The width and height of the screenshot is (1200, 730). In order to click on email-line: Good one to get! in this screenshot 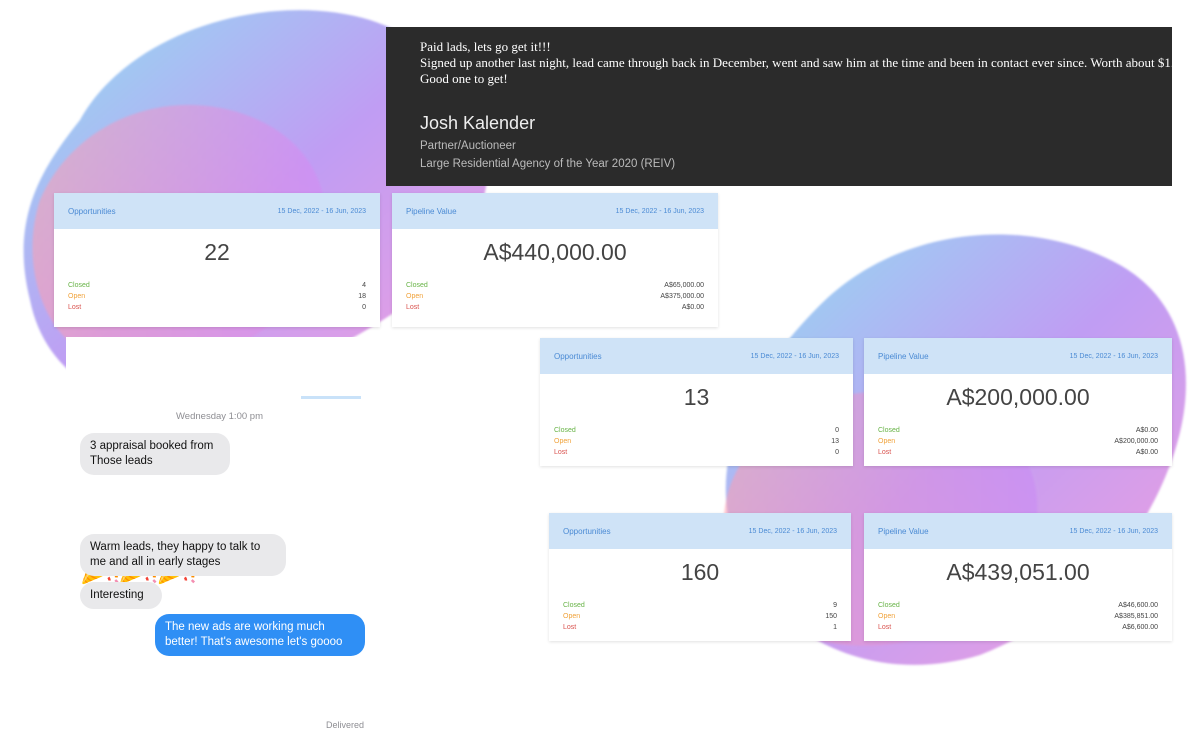, I will do `click(464, 78)`.